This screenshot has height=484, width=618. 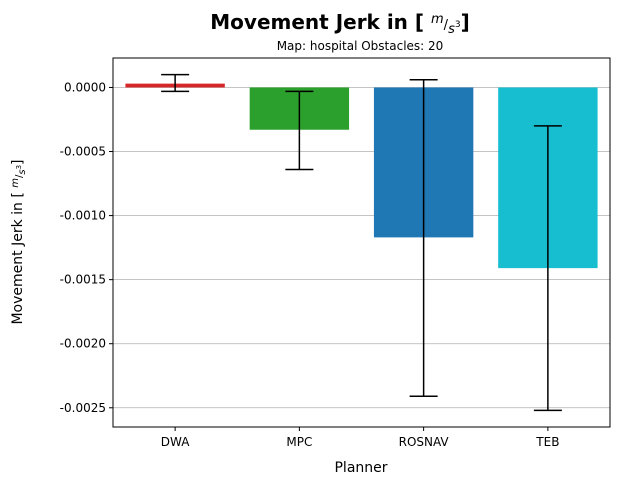 I want to click on y-tick-label: -0.0015, so click(x=83, y=280).